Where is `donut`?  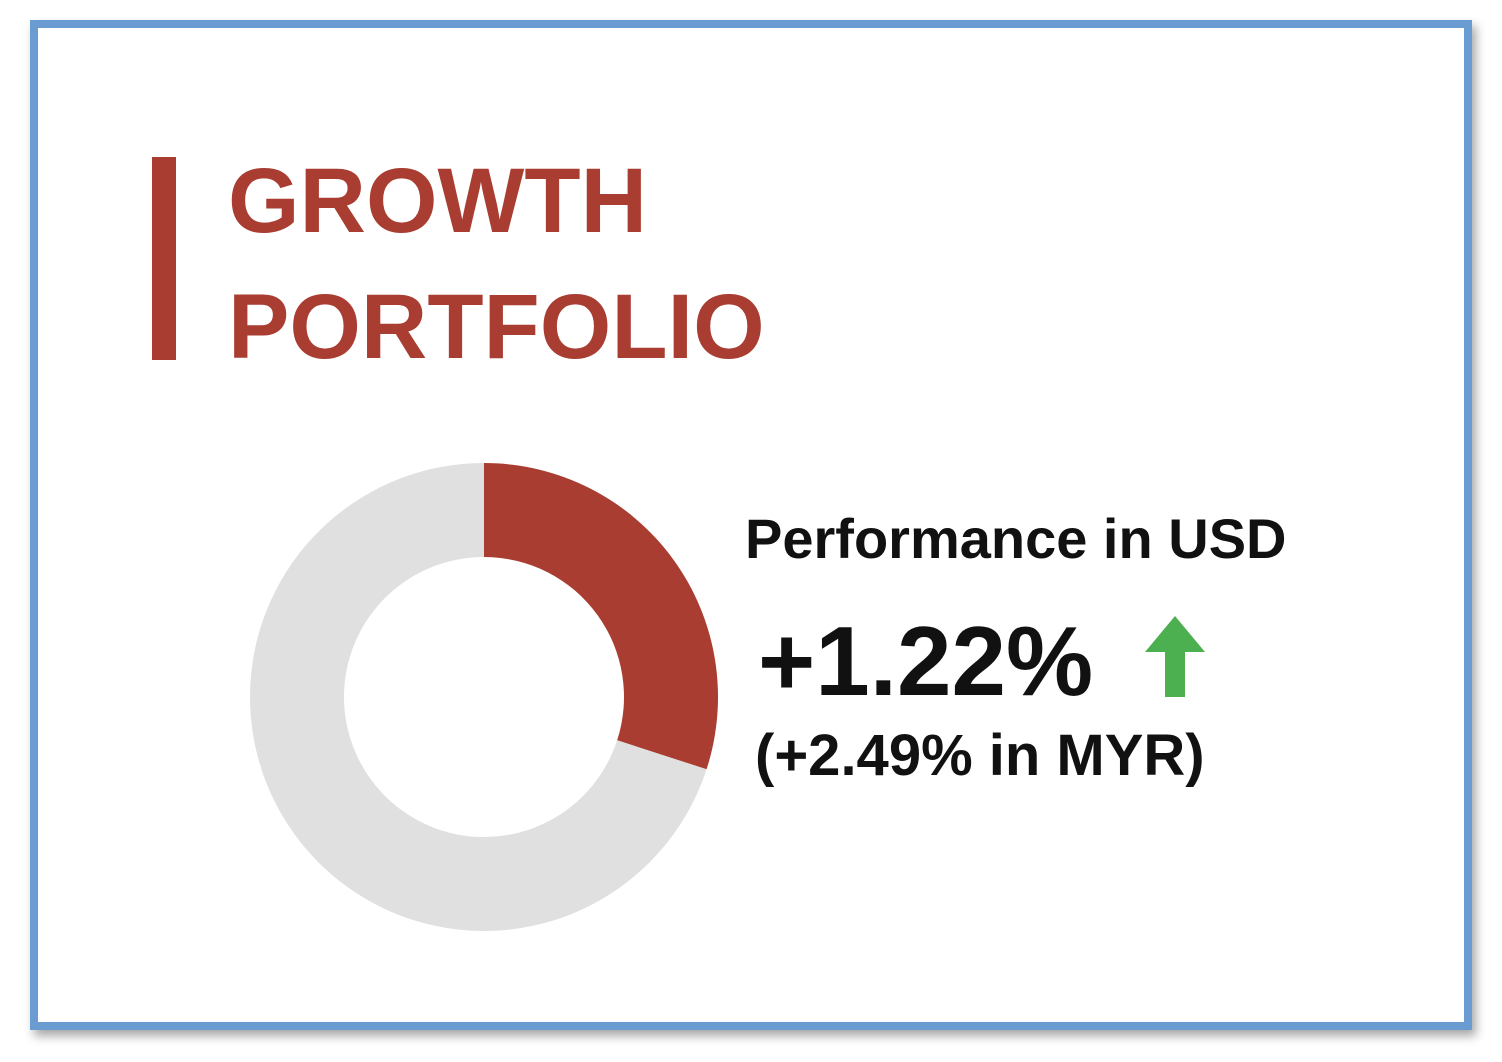 donut is located at coordinates (484, 697).